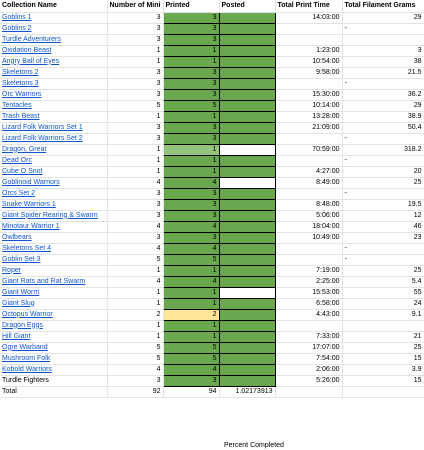 The width and height of the screenshot is (424, 450). Describe the element at coordinates (309, 392) in the screenshot. I see `total-empty-time-cell` at that location.